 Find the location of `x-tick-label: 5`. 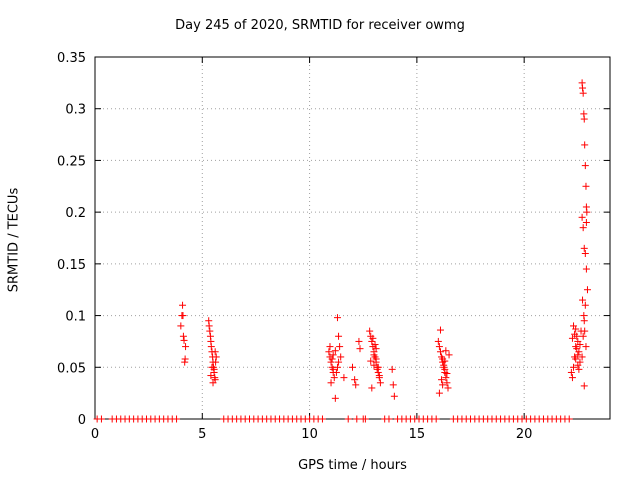

x-tick-label: 5 is located at coordinates (202, 434).